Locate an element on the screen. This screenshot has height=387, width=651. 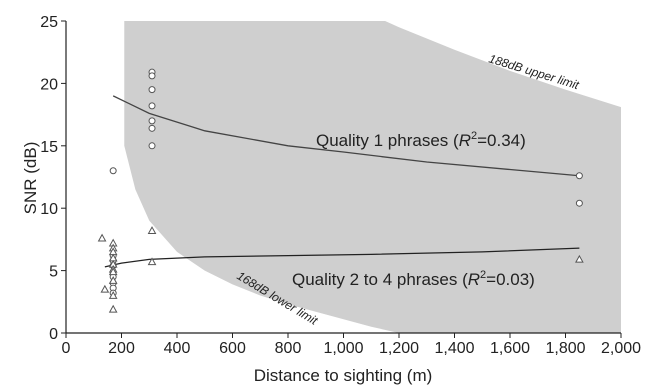
x-tick-label: 1,400 is located at coordinates (454, 348).